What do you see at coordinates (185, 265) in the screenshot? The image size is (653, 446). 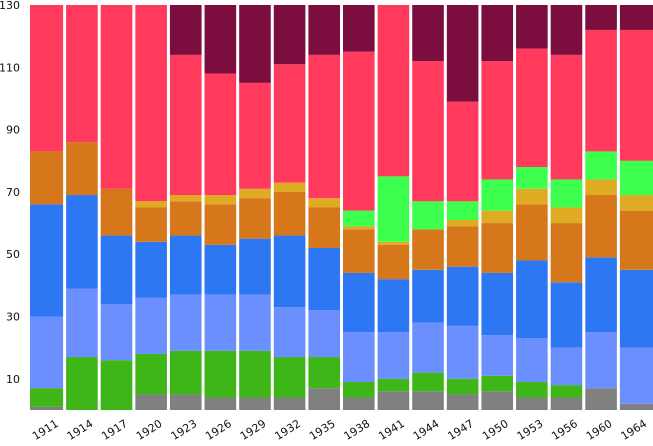 I see `bar-segment-1923-s3` at bounding box center [185, 265].